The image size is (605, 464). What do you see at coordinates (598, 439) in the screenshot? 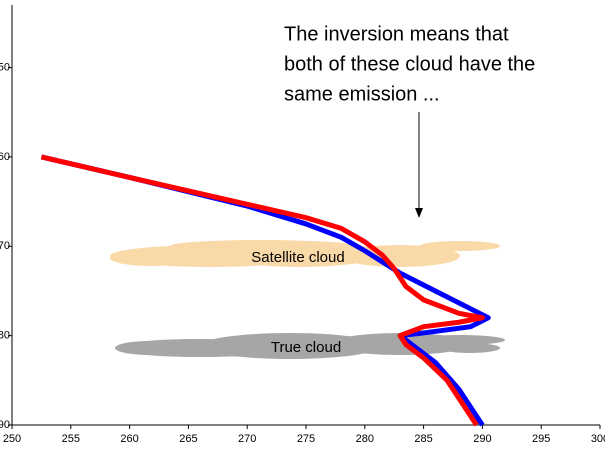
I see `x-tick-label: 300` at bounding box center [598, 439].